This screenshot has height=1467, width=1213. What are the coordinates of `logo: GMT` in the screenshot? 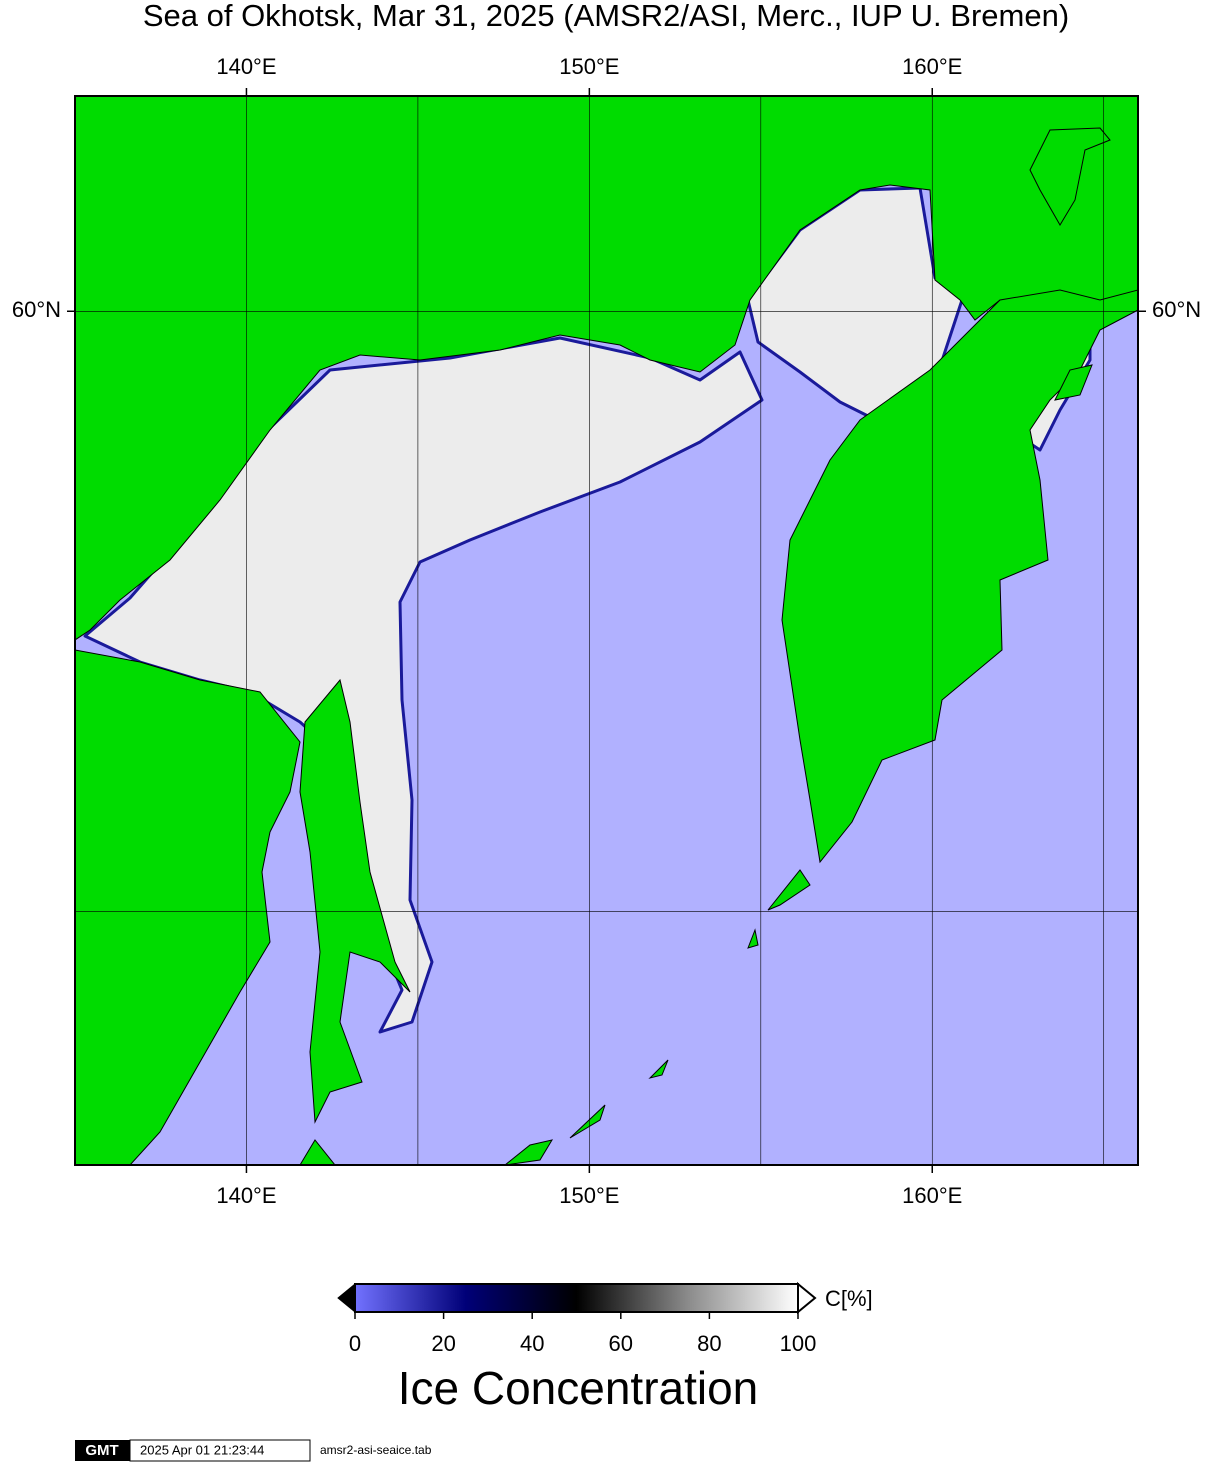 It's located at (101, 1450).